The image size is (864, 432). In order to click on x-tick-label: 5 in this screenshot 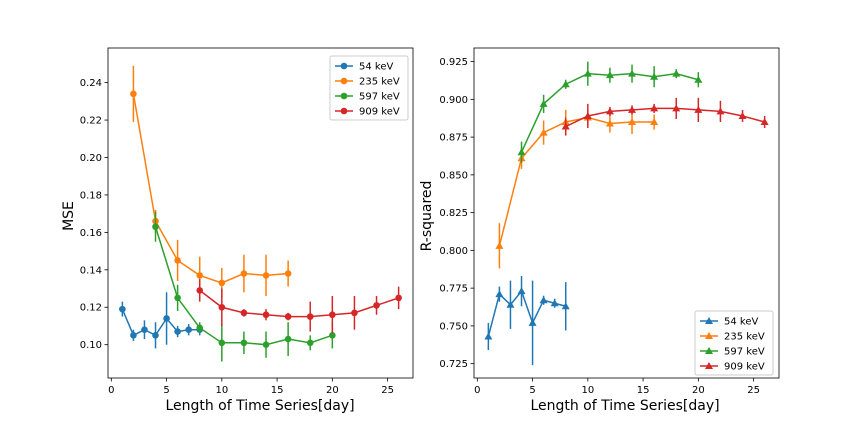, I will do `click(166, 390)`.